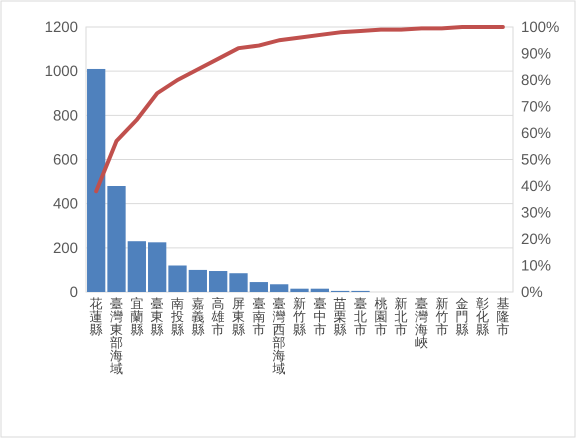 The image size is (576, 438). I want to click on y-tick-label: 1200, so click(61, 27).